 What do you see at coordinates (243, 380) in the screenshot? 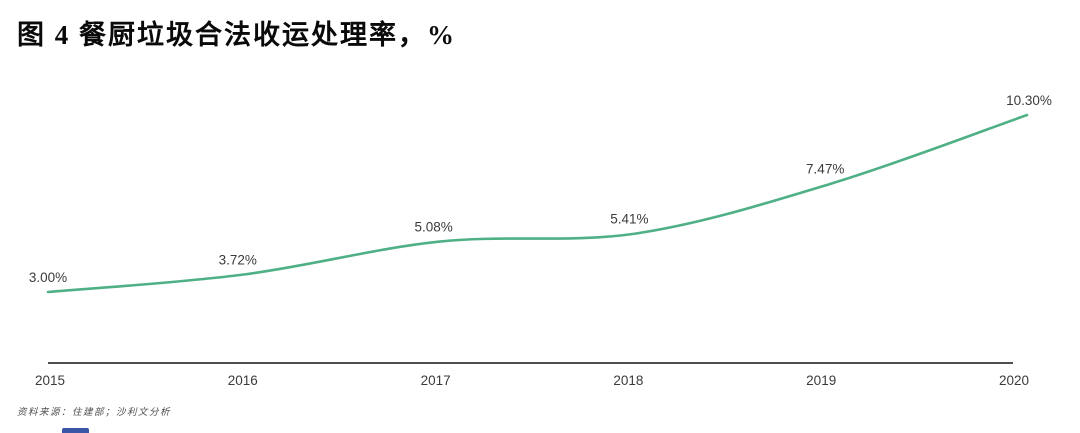
I see `x-tick-label: 2016` at bounding box center [243, 380].